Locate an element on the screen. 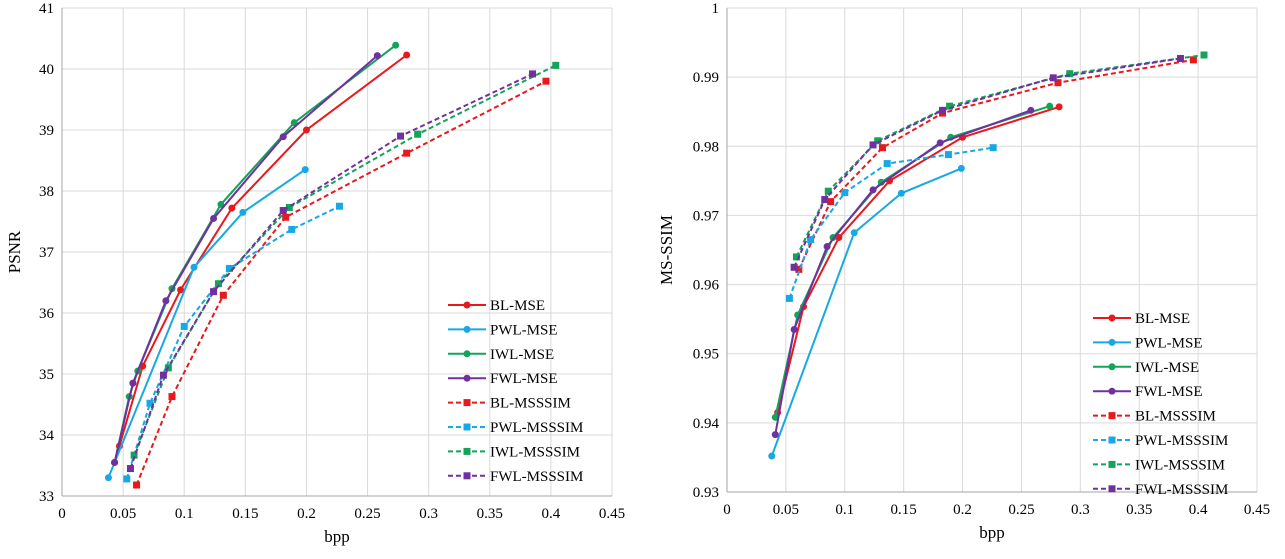  chart1-y-tick-label: 33 is located at coordinates (46, 497).